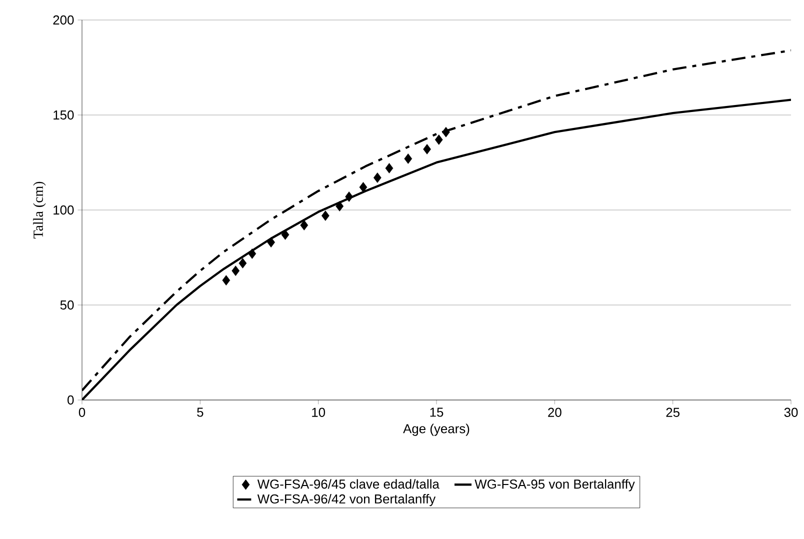  Describe the element at coordinates (71, 400) in the screenshot. I see `y-tick-label: 0` at that location.